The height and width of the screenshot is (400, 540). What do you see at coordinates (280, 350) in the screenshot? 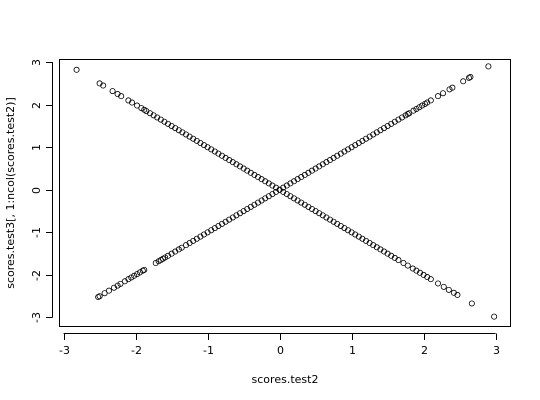
I see `x-tick-label: 0` at bounding box center [280, 350].